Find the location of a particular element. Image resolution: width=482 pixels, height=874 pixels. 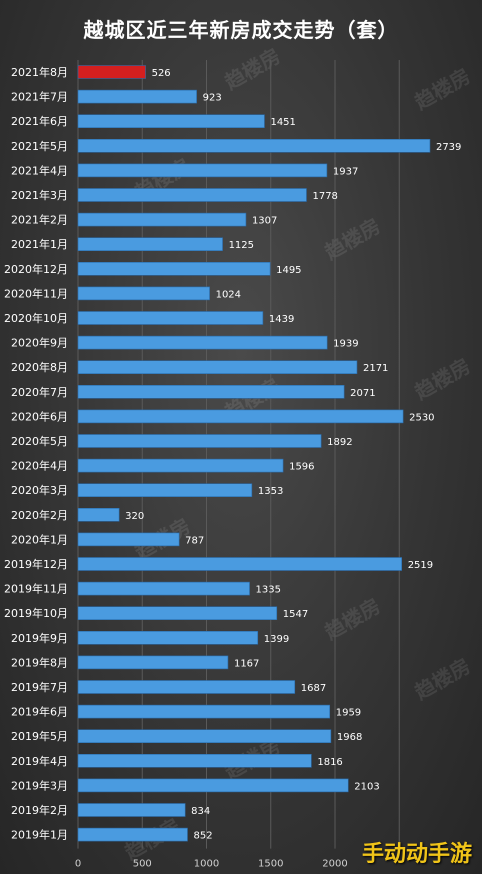

data-label: 1307 is located at coordinates (264, 221).